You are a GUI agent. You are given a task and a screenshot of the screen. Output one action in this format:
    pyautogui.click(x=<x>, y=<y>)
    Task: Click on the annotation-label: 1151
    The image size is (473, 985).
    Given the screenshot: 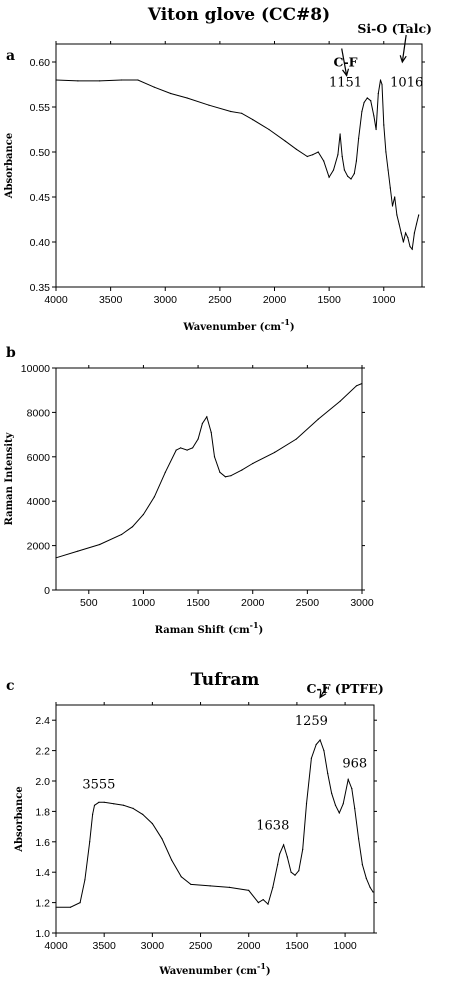 What is the action you would take?
    pyautogui.click(x=345, y=82)
    